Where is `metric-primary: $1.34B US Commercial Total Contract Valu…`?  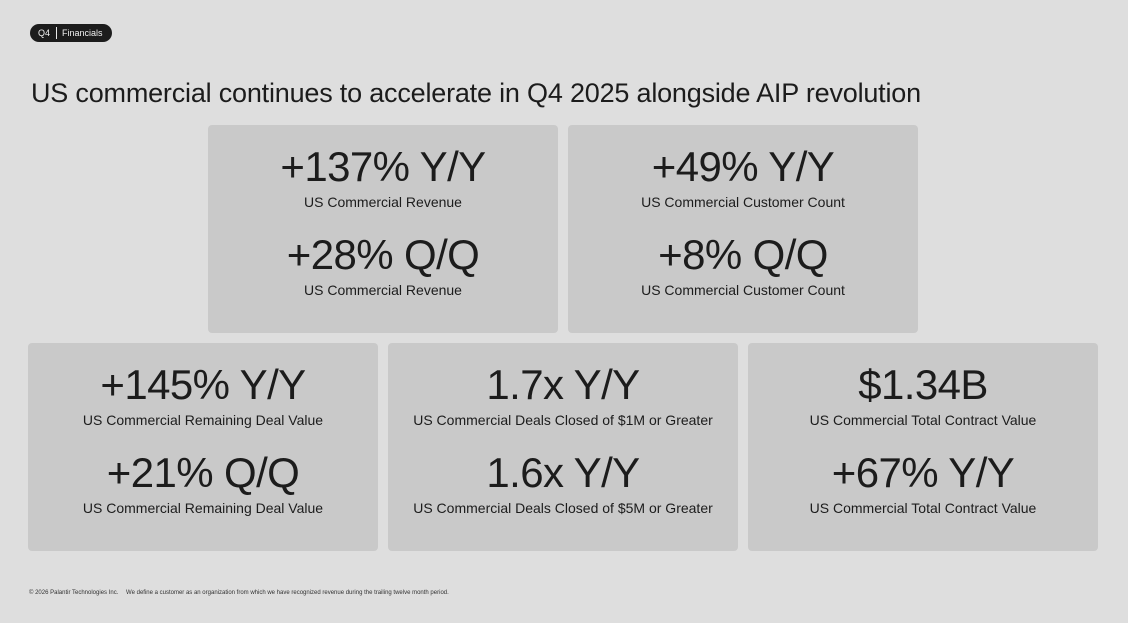
metric-primary: $1.34B US Commercial Total Contract Valu… is located at coordinates (923, 396).